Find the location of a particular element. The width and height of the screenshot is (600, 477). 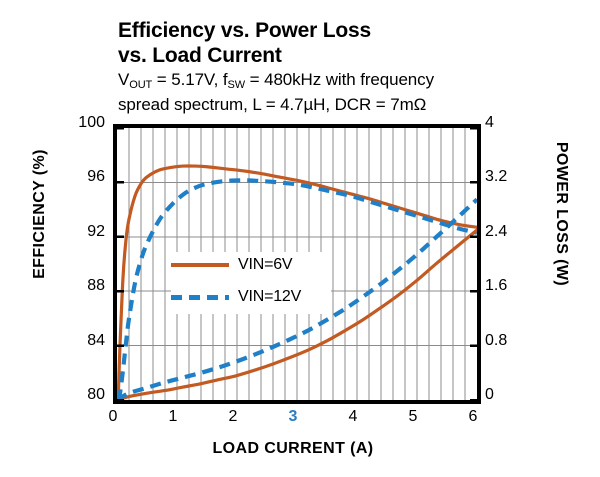

y-right-tick-4: 4 is located at coordinates (489, 122).